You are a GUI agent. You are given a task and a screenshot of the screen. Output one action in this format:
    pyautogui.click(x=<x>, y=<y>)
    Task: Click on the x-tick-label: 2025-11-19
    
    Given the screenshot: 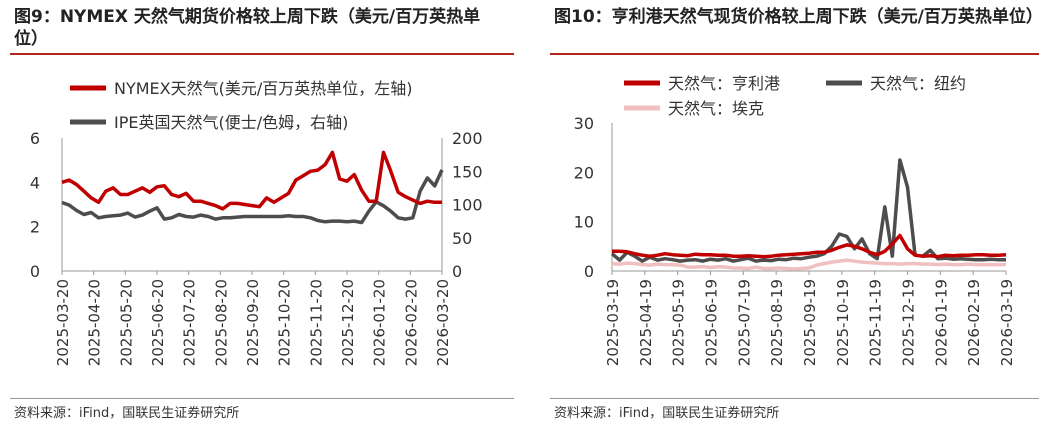 What is the action you would take?
    pyautogui.click(x=876, y=322)
    